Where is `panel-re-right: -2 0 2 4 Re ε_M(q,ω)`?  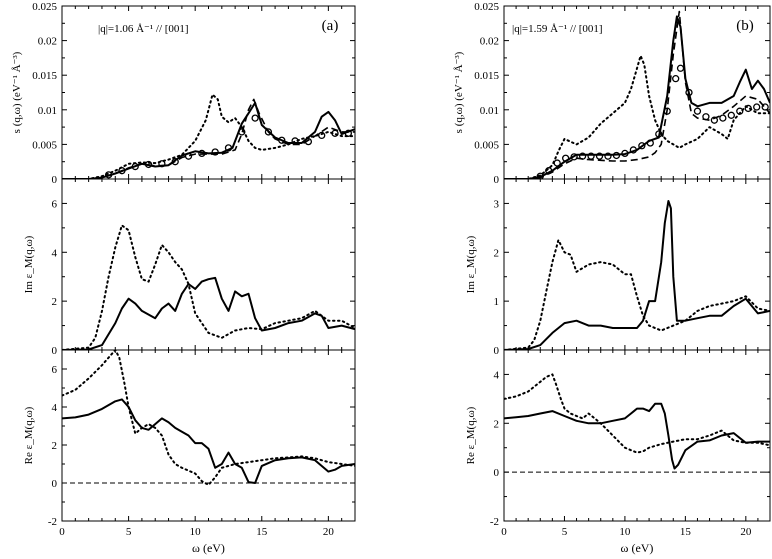 panel-re-right: -2 0 2 4 Re ε_M(q,ω) is located at coordinates (618, 438).